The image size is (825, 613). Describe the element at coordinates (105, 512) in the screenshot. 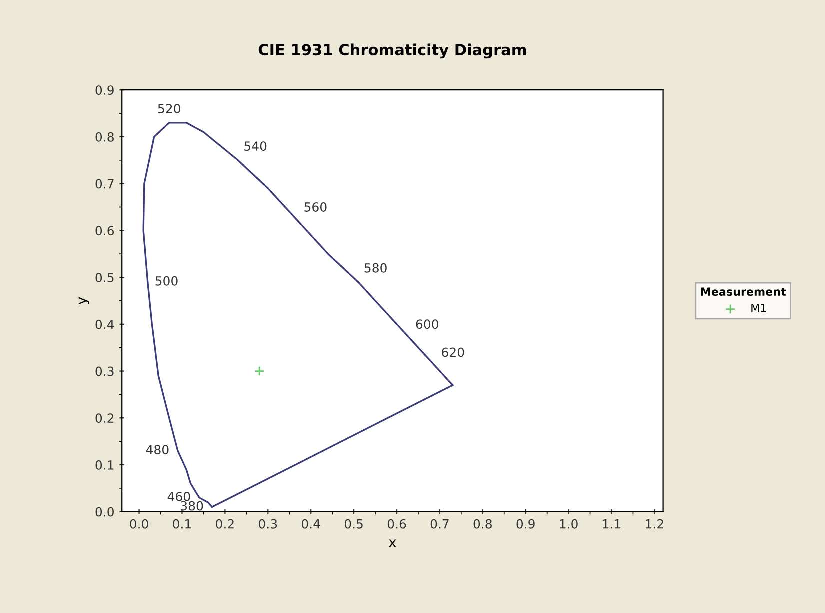

I see `y-tick-label: 0.0` at that location.